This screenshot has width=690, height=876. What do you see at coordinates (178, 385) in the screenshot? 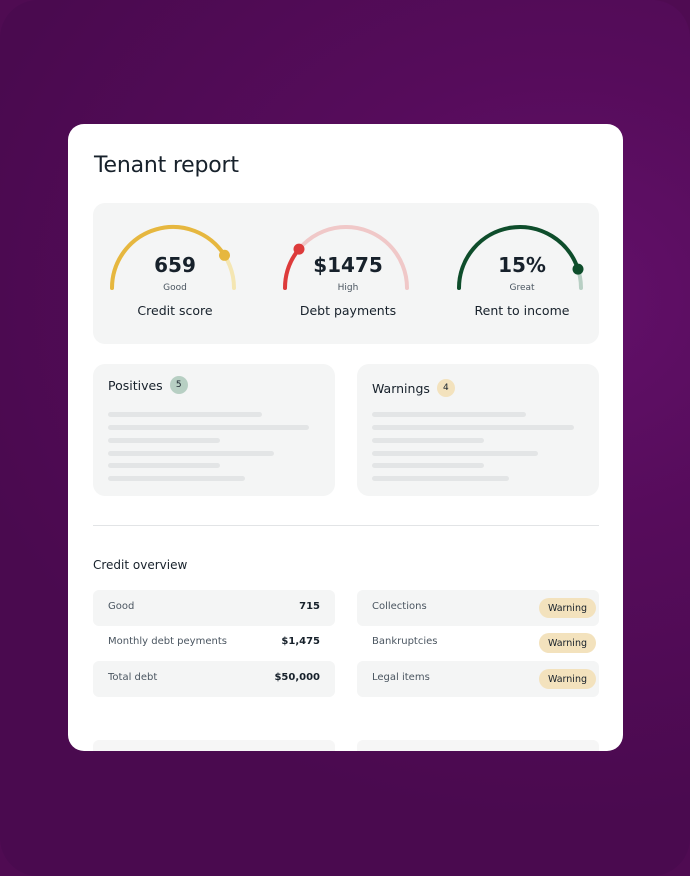
I see `positives-count-badge: 5` at bounding box center [178, 385].